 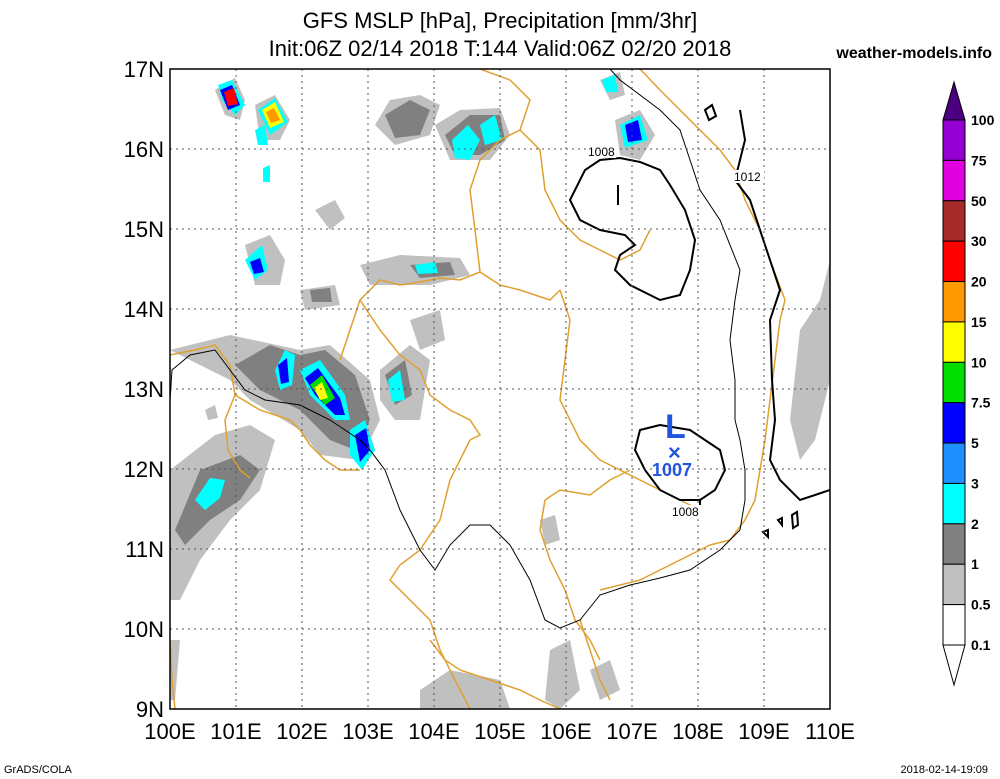 What do you see at coordinates (38, 770) in the screenshot?
I see `footer-credit: GrADS/COLA` at bounding box center [38, 770].